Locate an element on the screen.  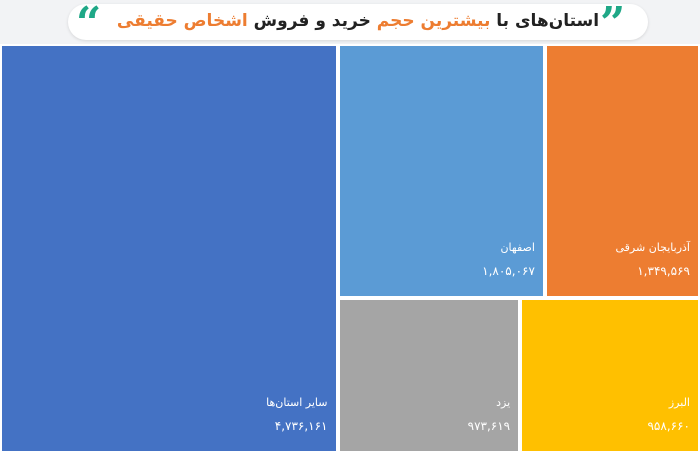
tile-value: ۱,۸۰۵,۰۶۷ is located at coordinates (508, 270).